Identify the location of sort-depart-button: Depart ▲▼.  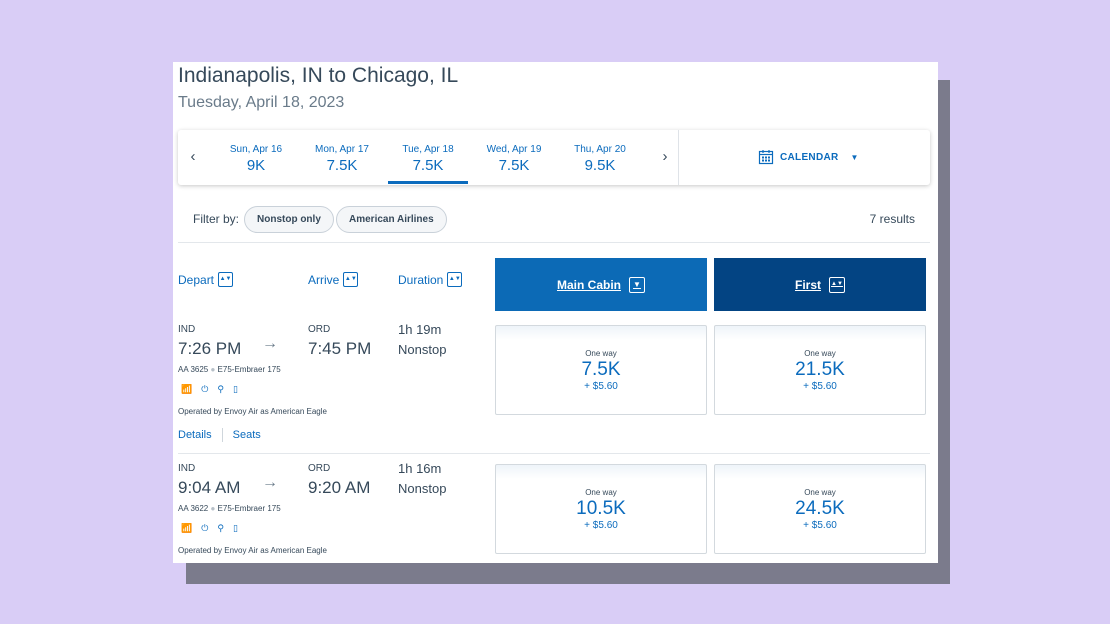
(206, 279).